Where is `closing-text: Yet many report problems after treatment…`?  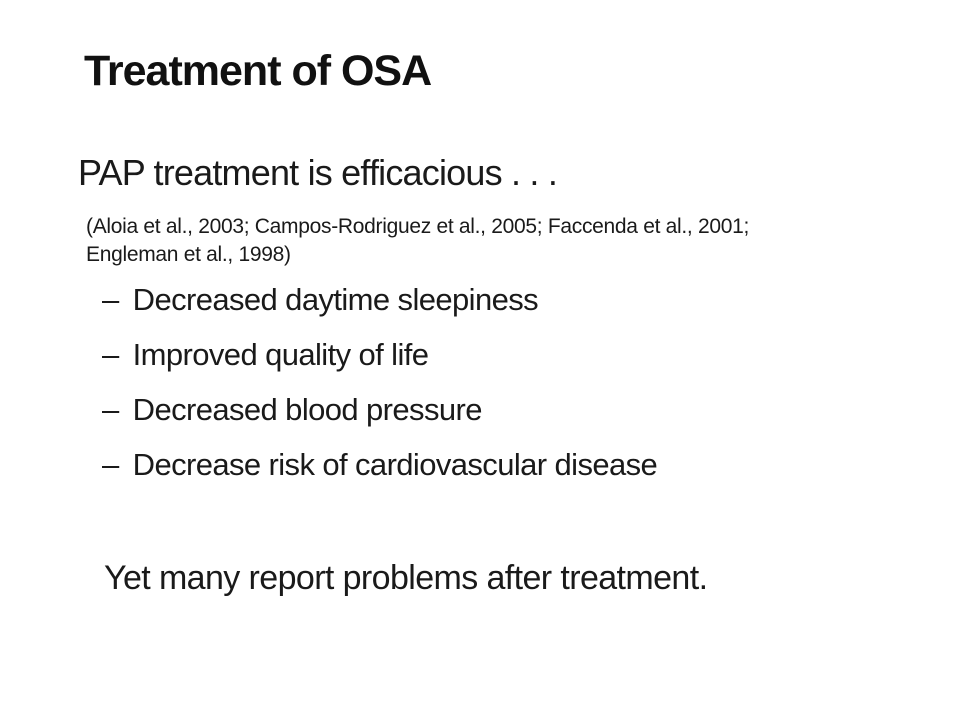
closing-text: Yet many report problems after treatment… is located at coordinates (406, 578).